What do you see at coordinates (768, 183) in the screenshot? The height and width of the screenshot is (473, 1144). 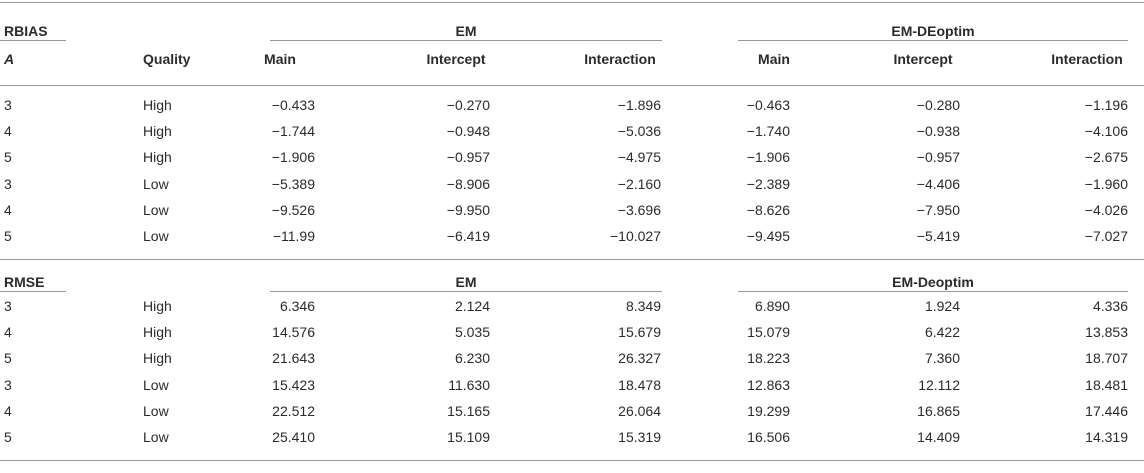 I see `cell: −2.389` at bounding box center [768, 183].